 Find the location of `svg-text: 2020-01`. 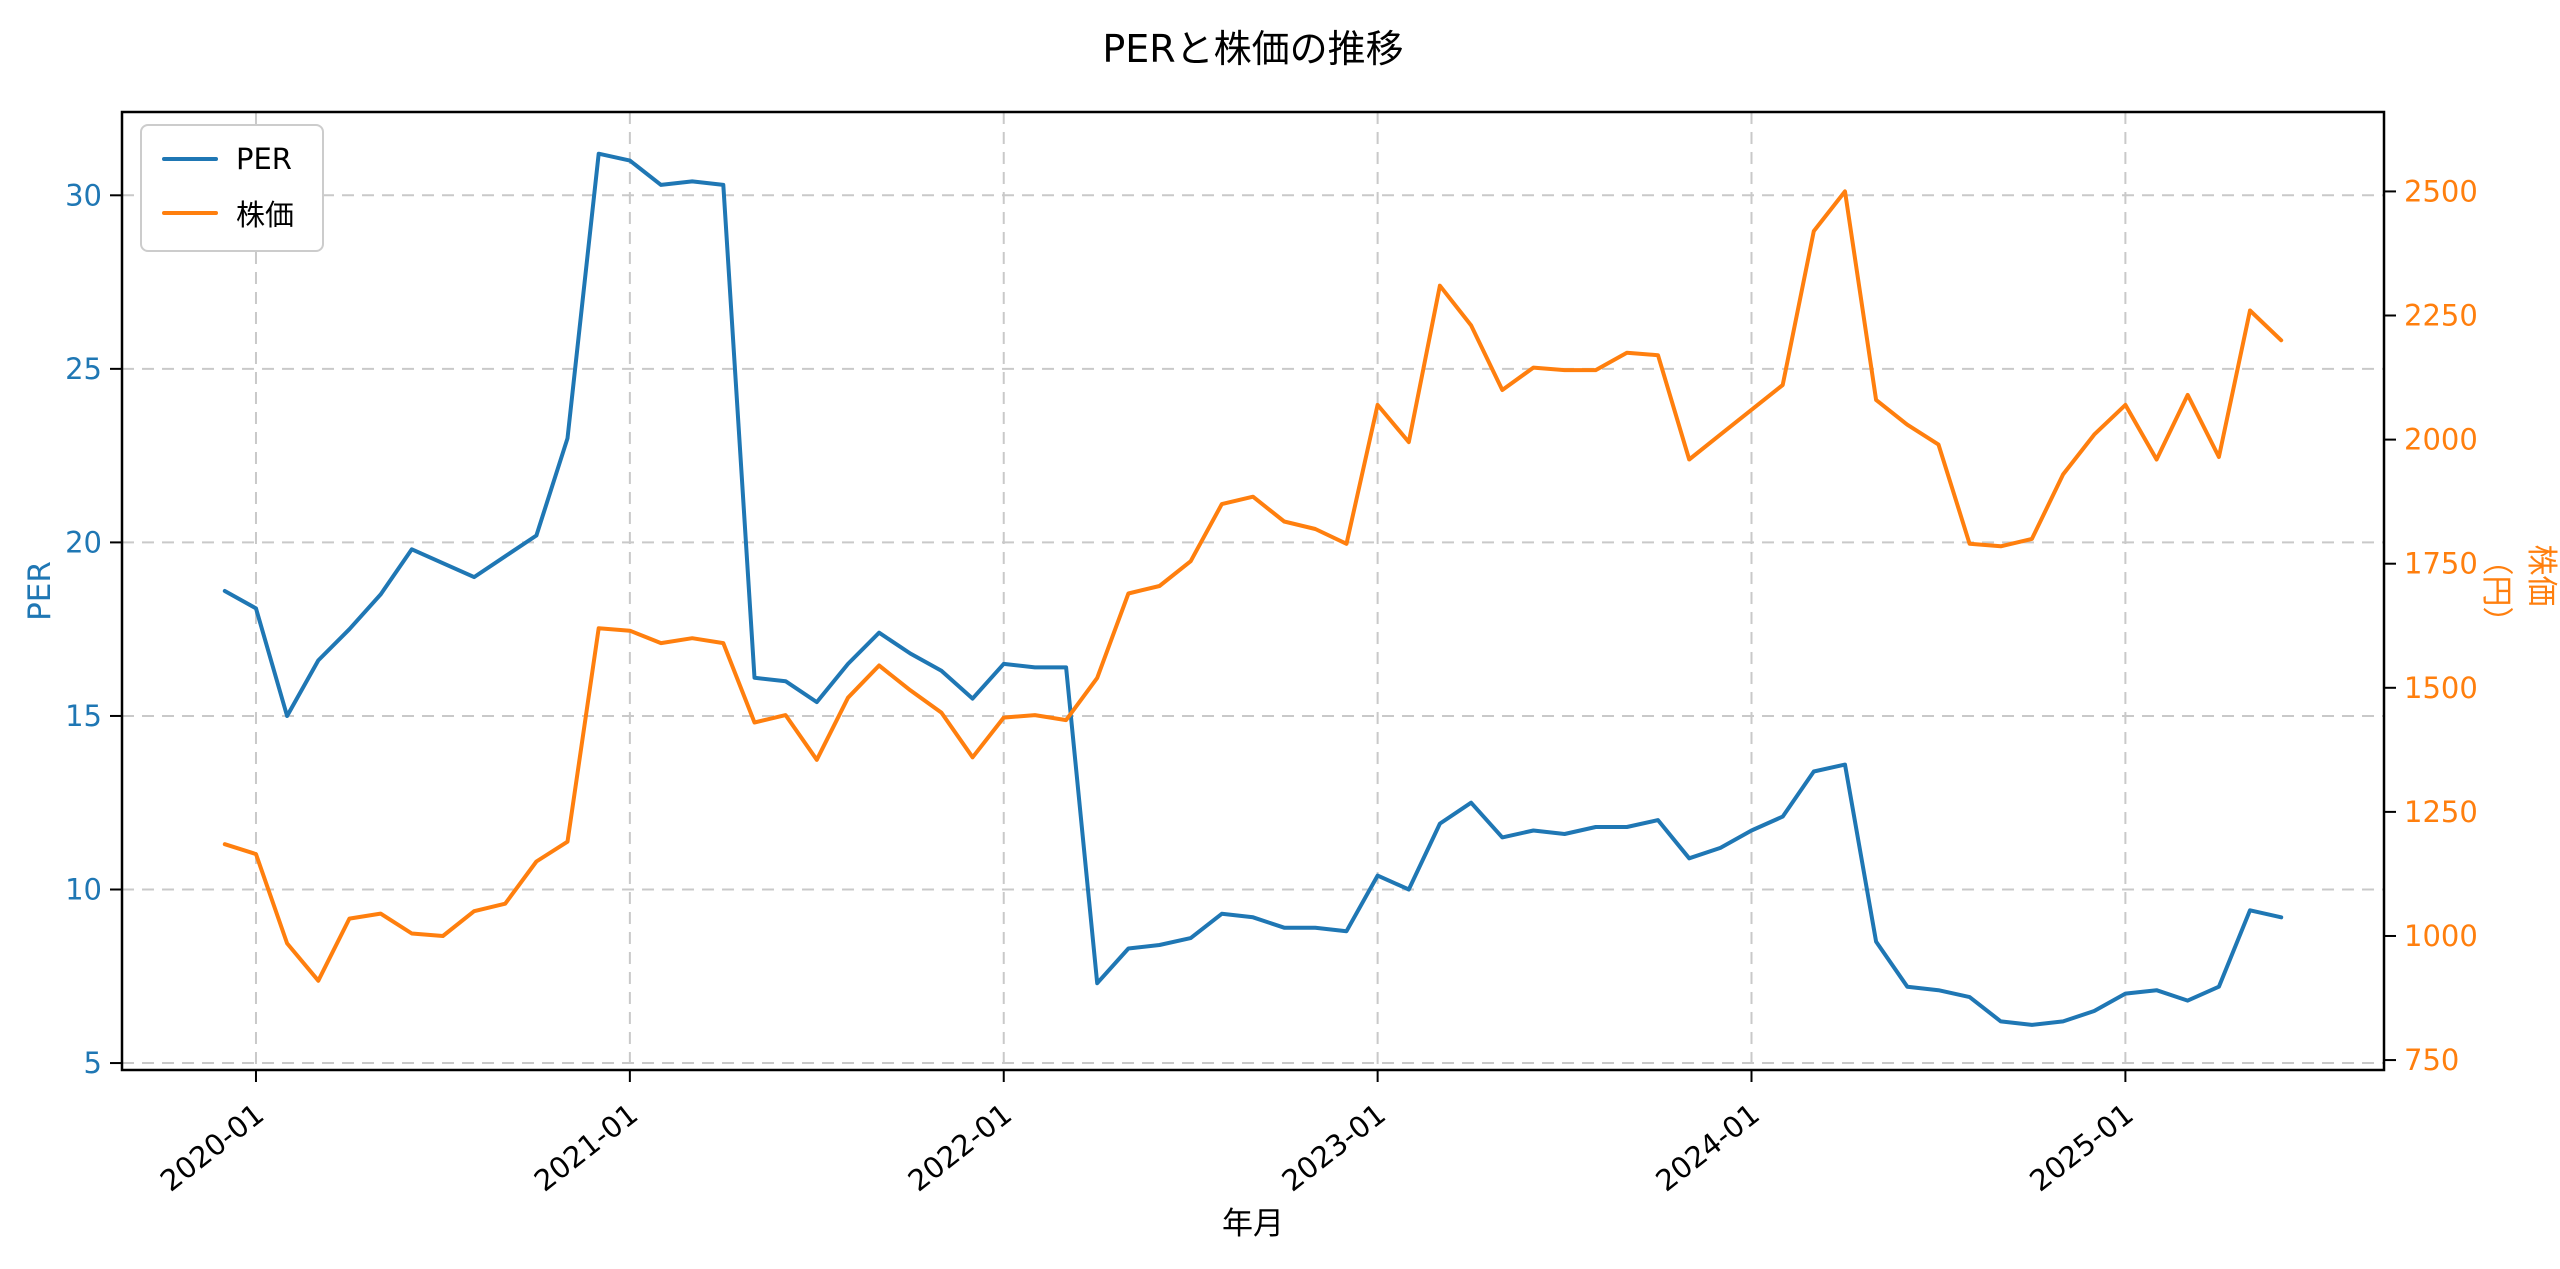

svg-text: 2020-01 is located at coordinates (212, 1147).